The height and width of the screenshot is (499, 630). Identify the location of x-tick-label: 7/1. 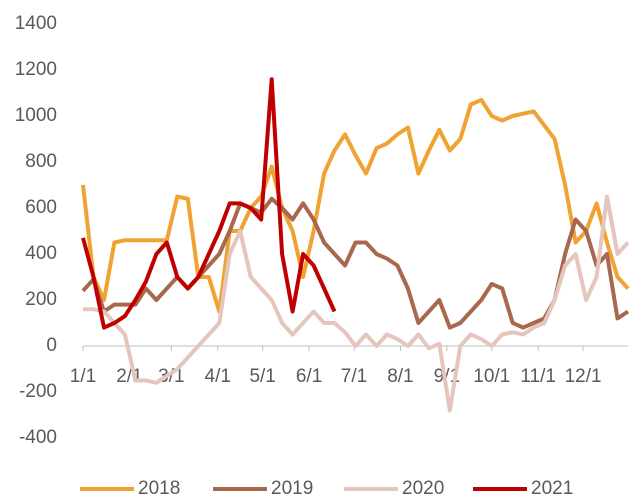
(354, 376).